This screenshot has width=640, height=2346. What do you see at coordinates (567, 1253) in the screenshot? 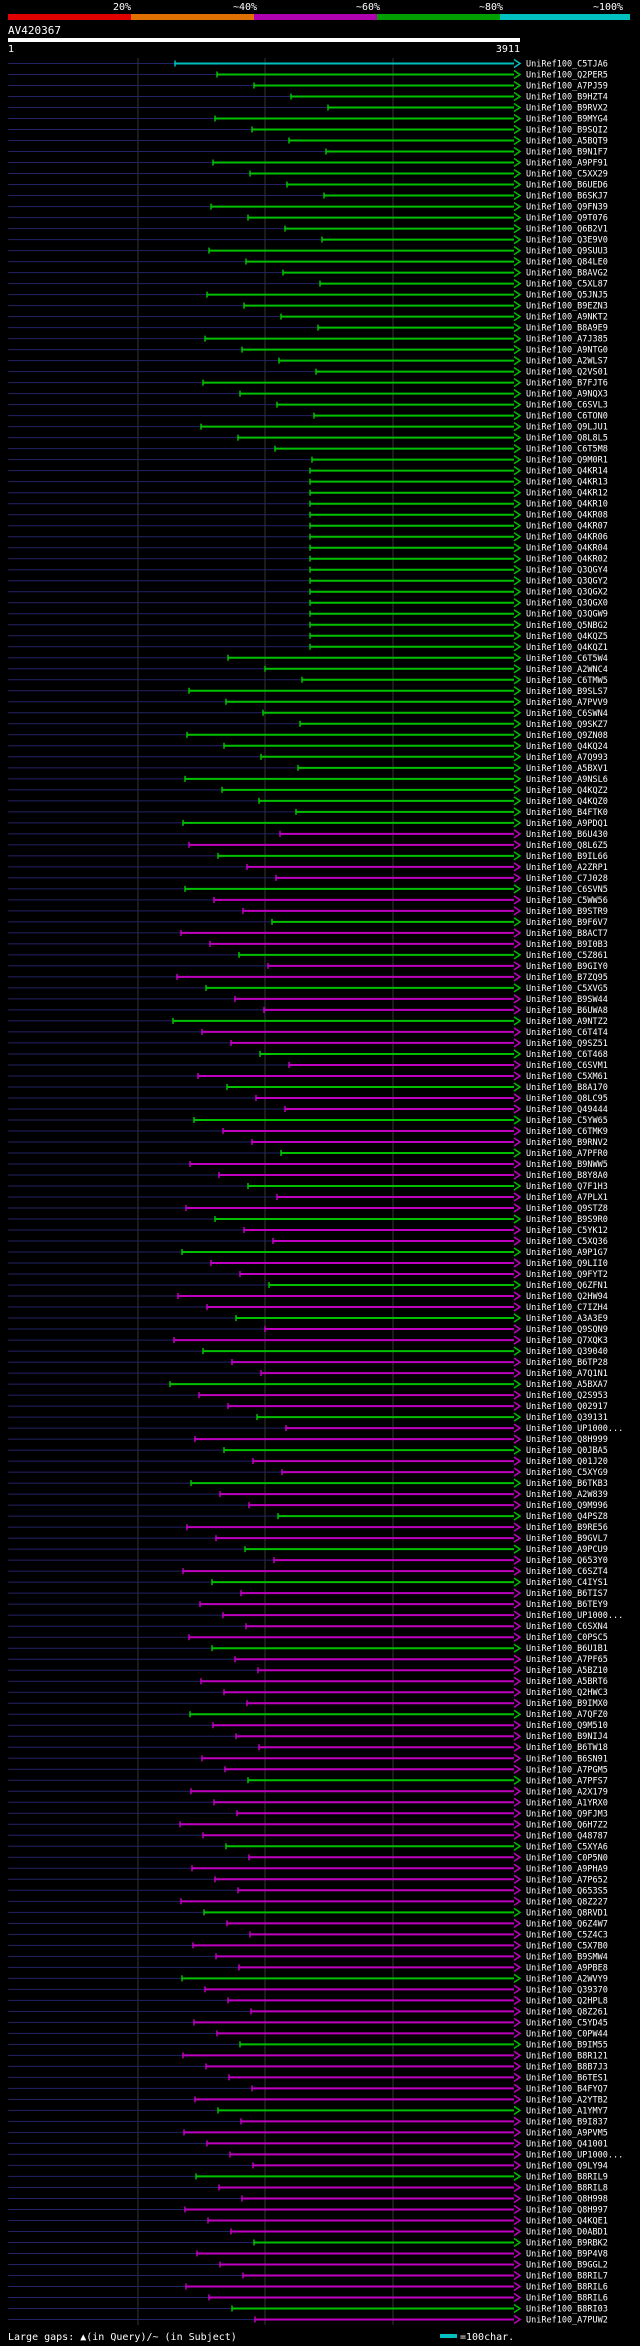
I see `subject-label: UniRef100_A9P1G7` at bounding box center [567, 1253].